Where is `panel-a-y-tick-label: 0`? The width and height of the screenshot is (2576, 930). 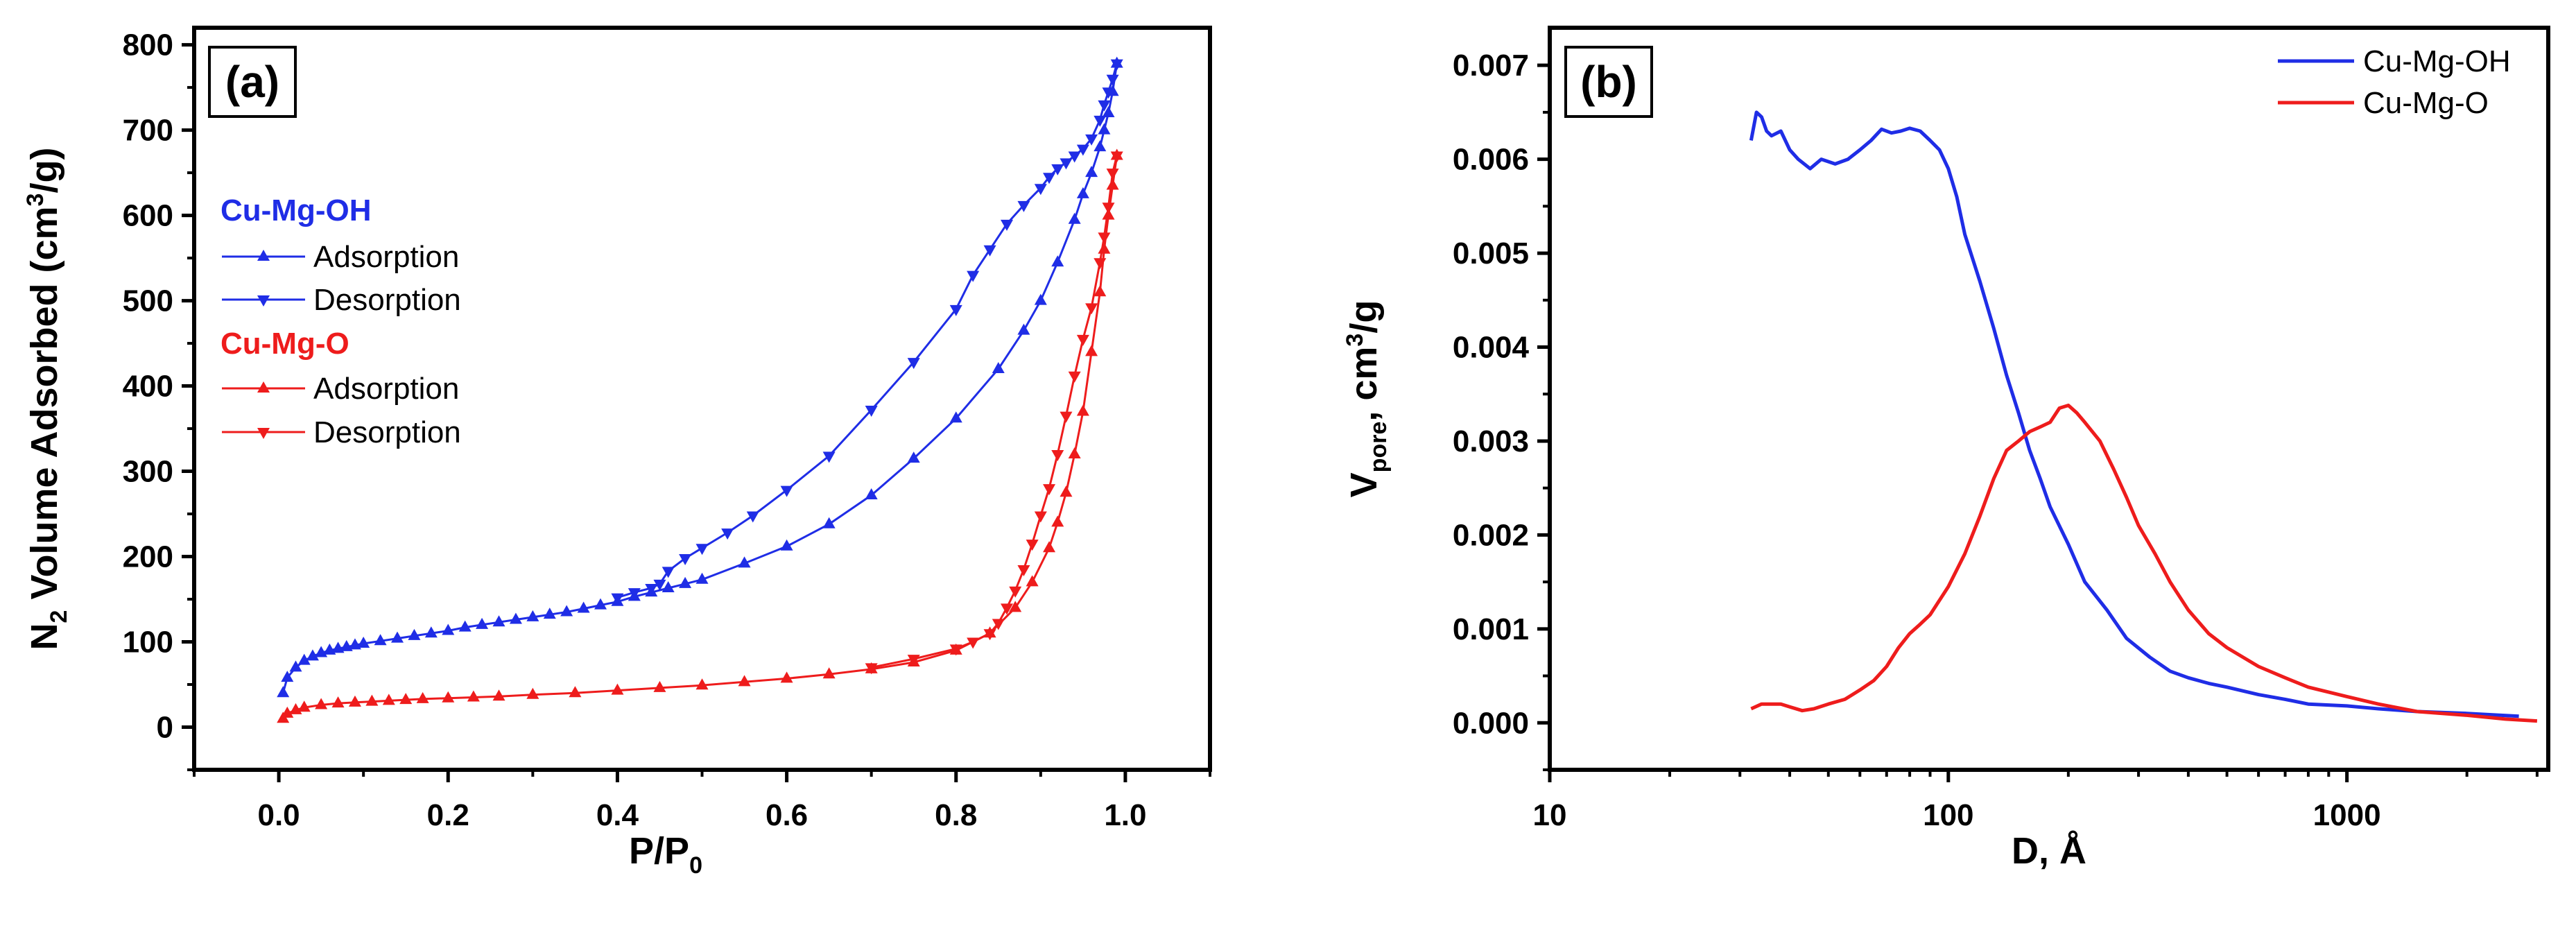 panel-a-y-tick-label: 0 is located at coordinates (165, 728).